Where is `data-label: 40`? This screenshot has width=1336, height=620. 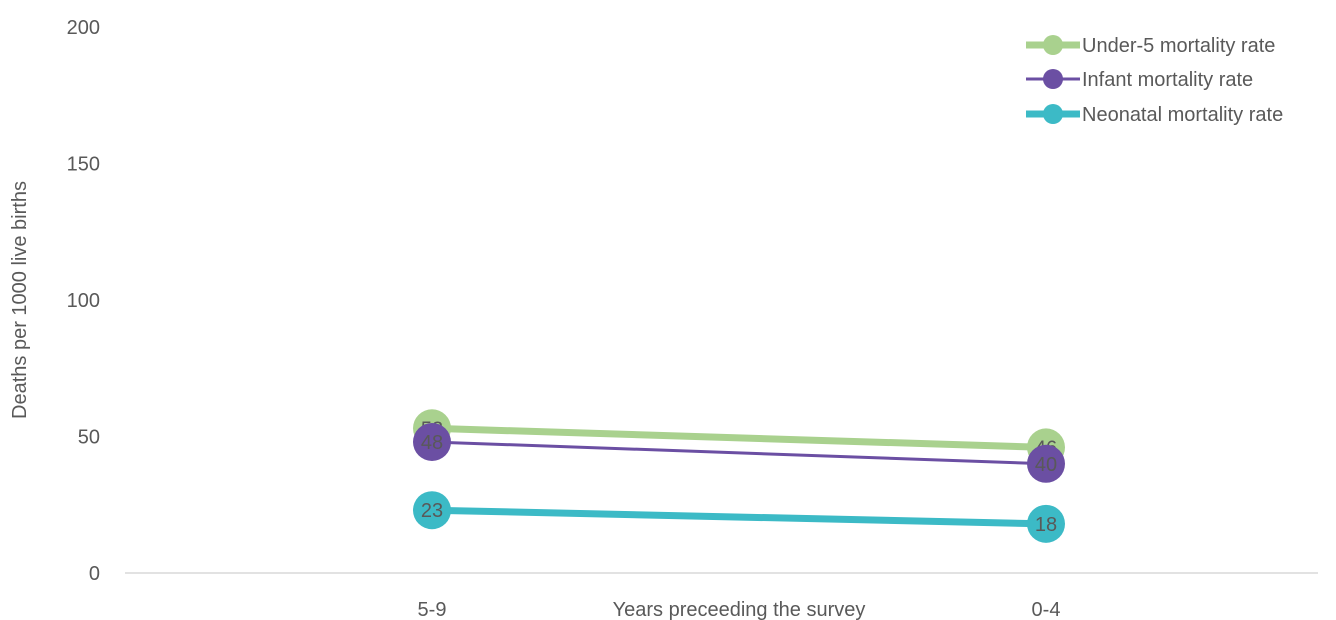
data-label: 40 is located at coordinates (1046, 465).